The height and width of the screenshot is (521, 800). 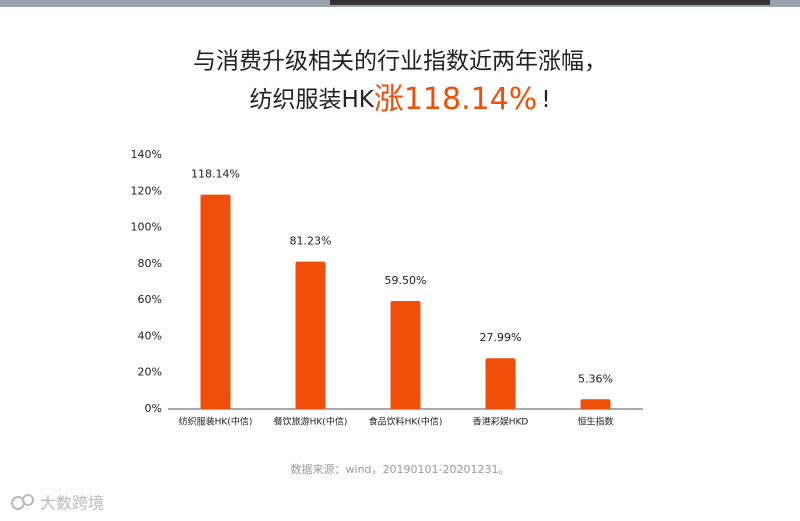 I want to click on y-tick-label: 20%, so click(x=150, y=372).